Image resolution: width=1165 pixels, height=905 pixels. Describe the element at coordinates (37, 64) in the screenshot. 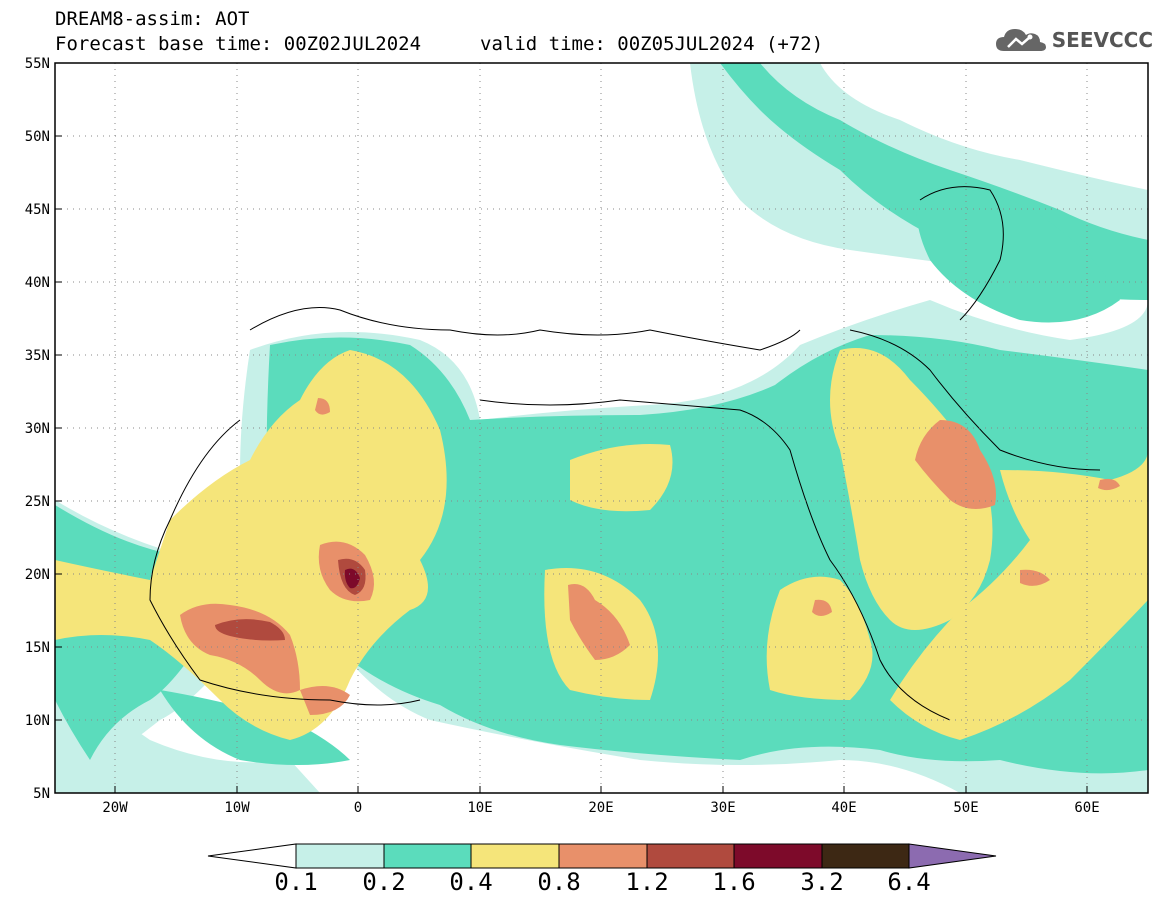

I see `lat-label: 55N` at that location.